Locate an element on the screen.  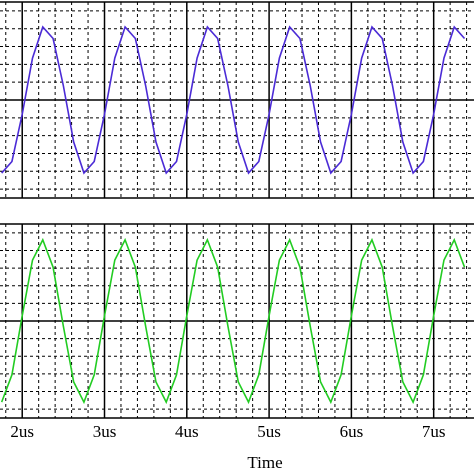
x-axis-label: Time is located at coordinates (264, 462).